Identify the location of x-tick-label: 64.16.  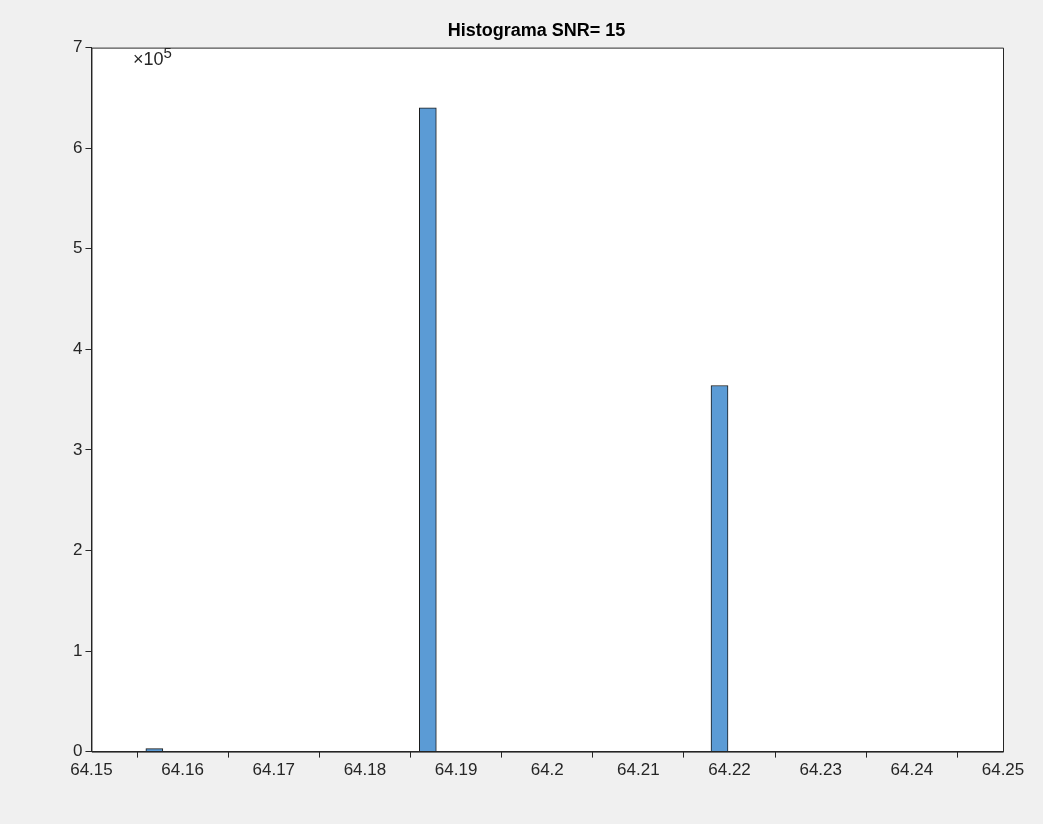
(182, 770).